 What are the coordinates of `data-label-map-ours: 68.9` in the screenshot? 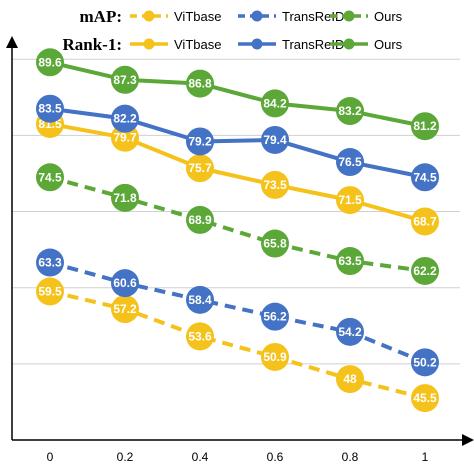 It's located at (200, 220).